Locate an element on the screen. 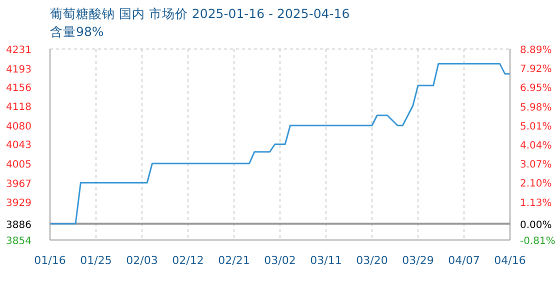 Image resolution: width=560 pixels, height=300 pixels. x-tick-label: 04/16 is located at coordinates (510, 260).